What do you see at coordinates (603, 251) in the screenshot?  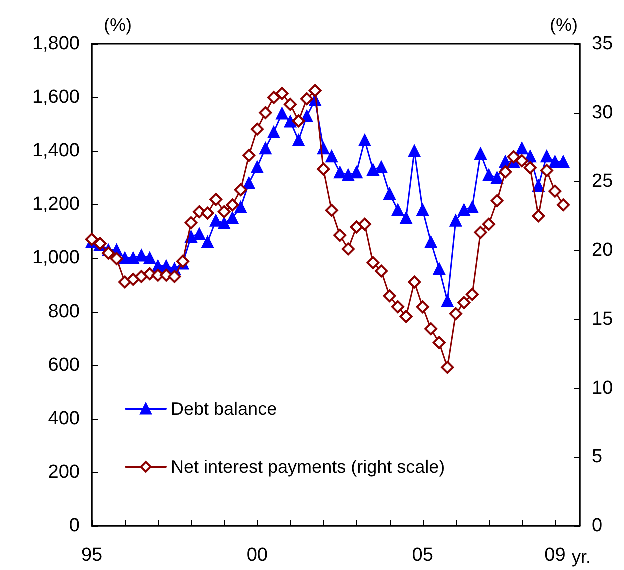 I see `y2-tick-label: 20` at bounding box center [603, 251].